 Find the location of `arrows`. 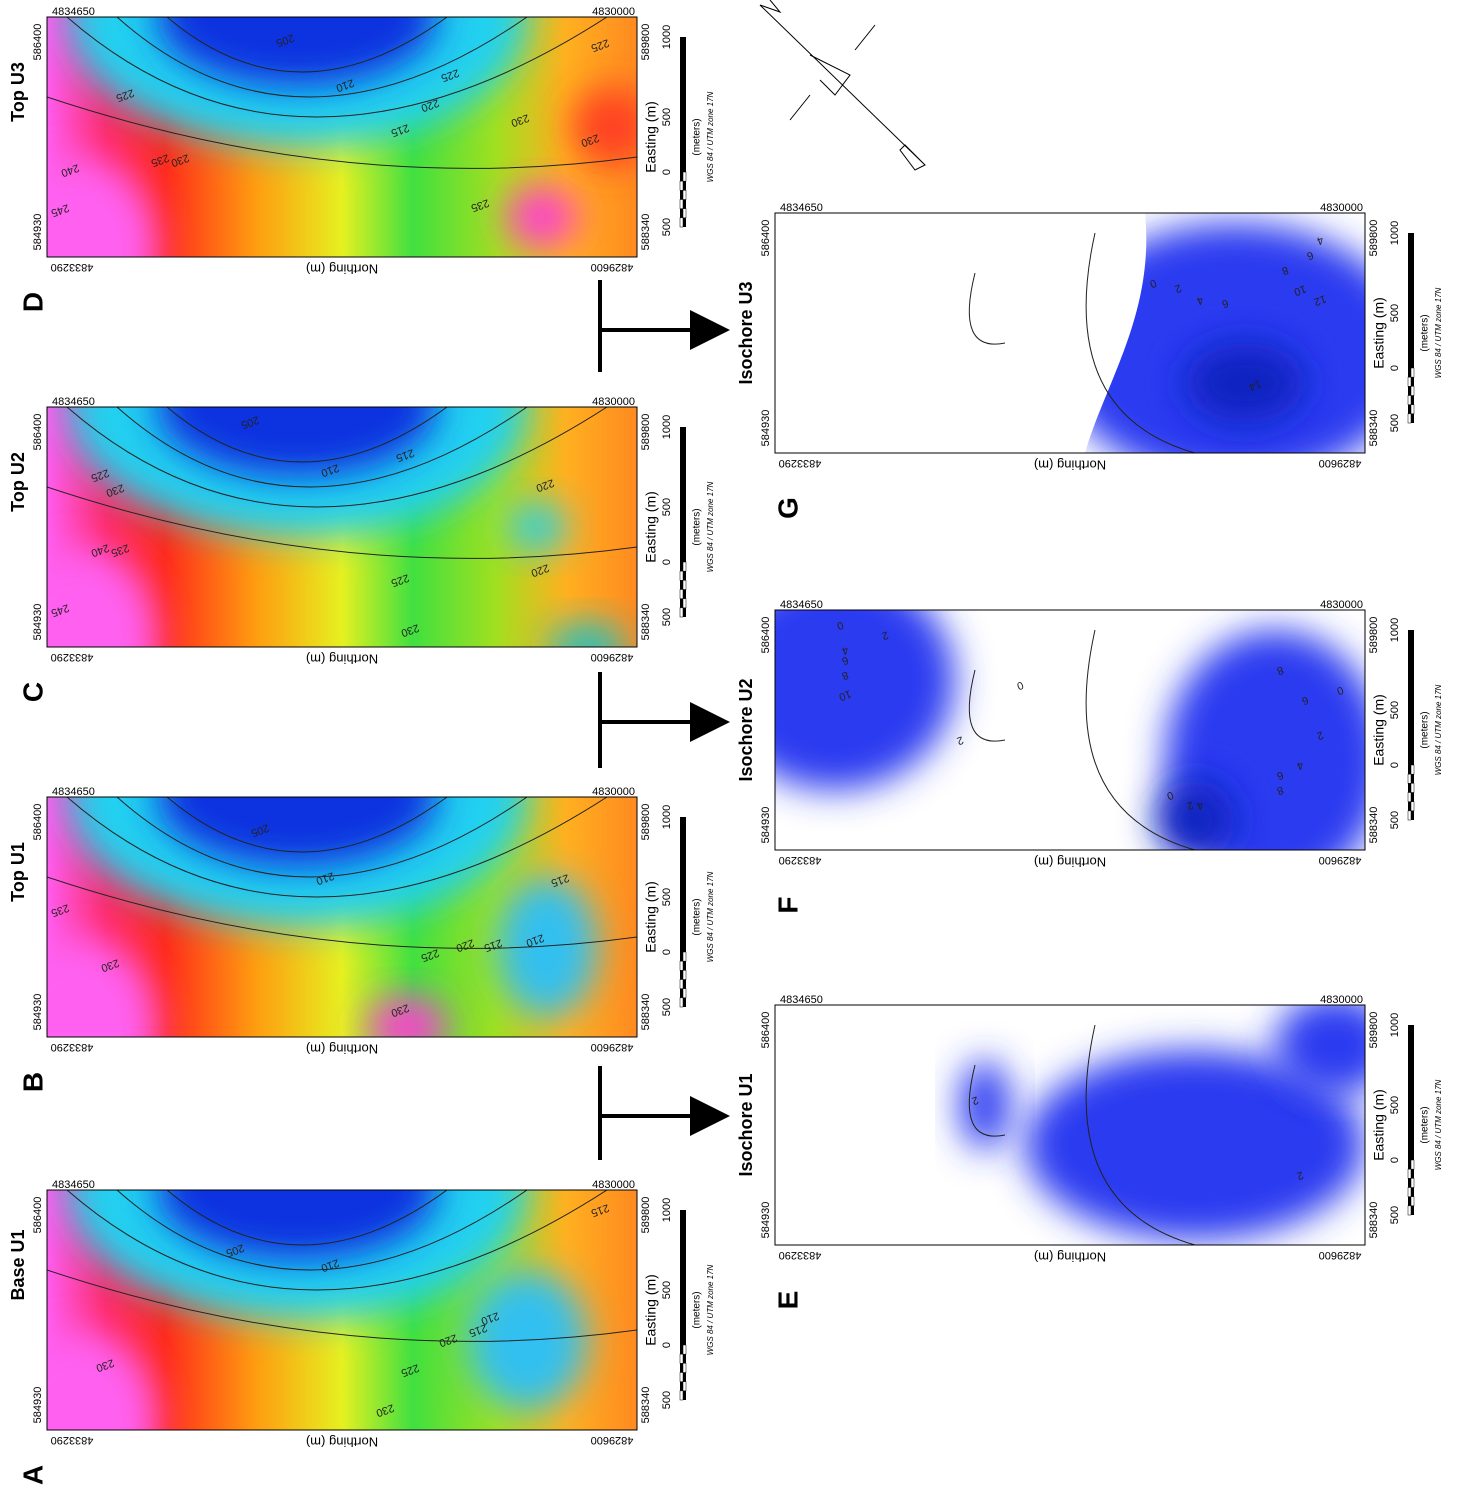

arrows is located at coordinates (664, 720).